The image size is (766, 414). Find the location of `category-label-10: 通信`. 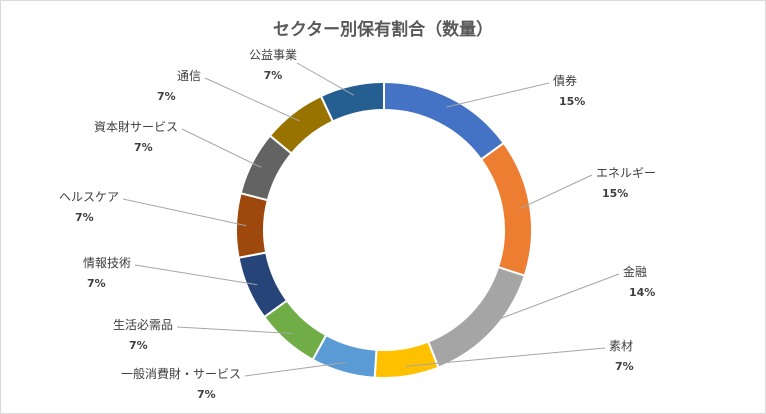

category-label-10: 通信 is located at coordinates (189, 76).